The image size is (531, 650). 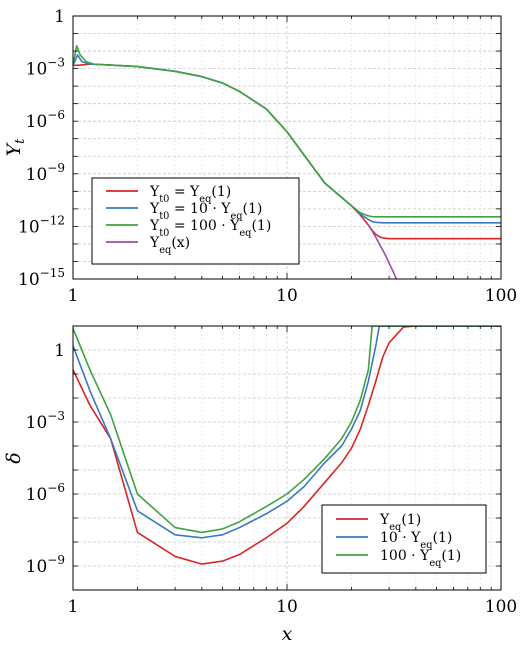 I want to click on x-axis-label: x, so click(x=287, y=634).